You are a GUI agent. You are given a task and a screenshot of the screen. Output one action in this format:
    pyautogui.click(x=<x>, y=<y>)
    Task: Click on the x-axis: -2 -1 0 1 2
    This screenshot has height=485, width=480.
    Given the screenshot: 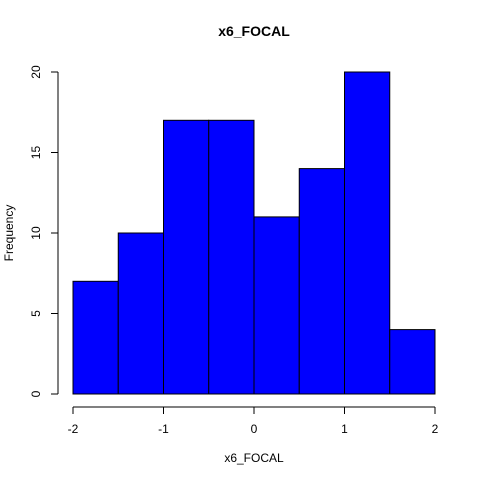 What is the action you would take?
    pyautogui.click(x=253, y=421)
    